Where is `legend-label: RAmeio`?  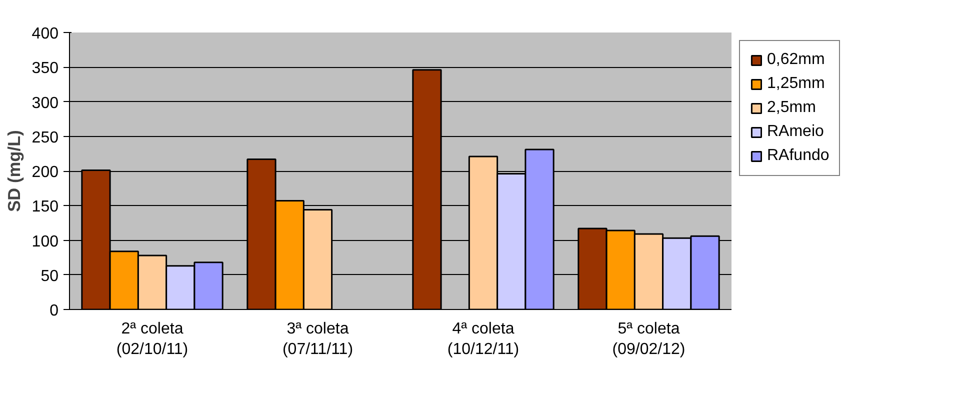 legend-label: RAmeio is located at coordinates (795, 132).